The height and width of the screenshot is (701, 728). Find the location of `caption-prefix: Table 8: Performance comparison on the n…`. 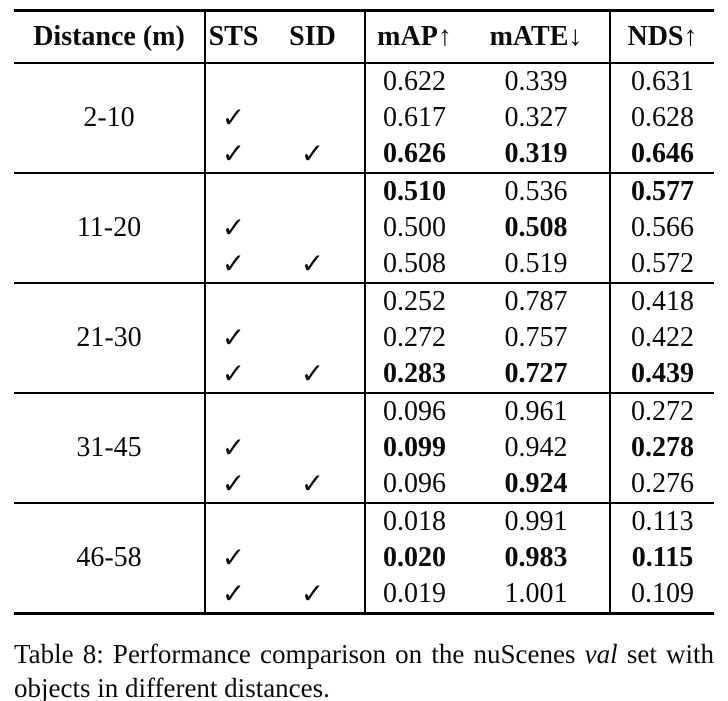

caption-prefix: Table 8: Performance comparison on the n… is located at coordinates (299, 654).